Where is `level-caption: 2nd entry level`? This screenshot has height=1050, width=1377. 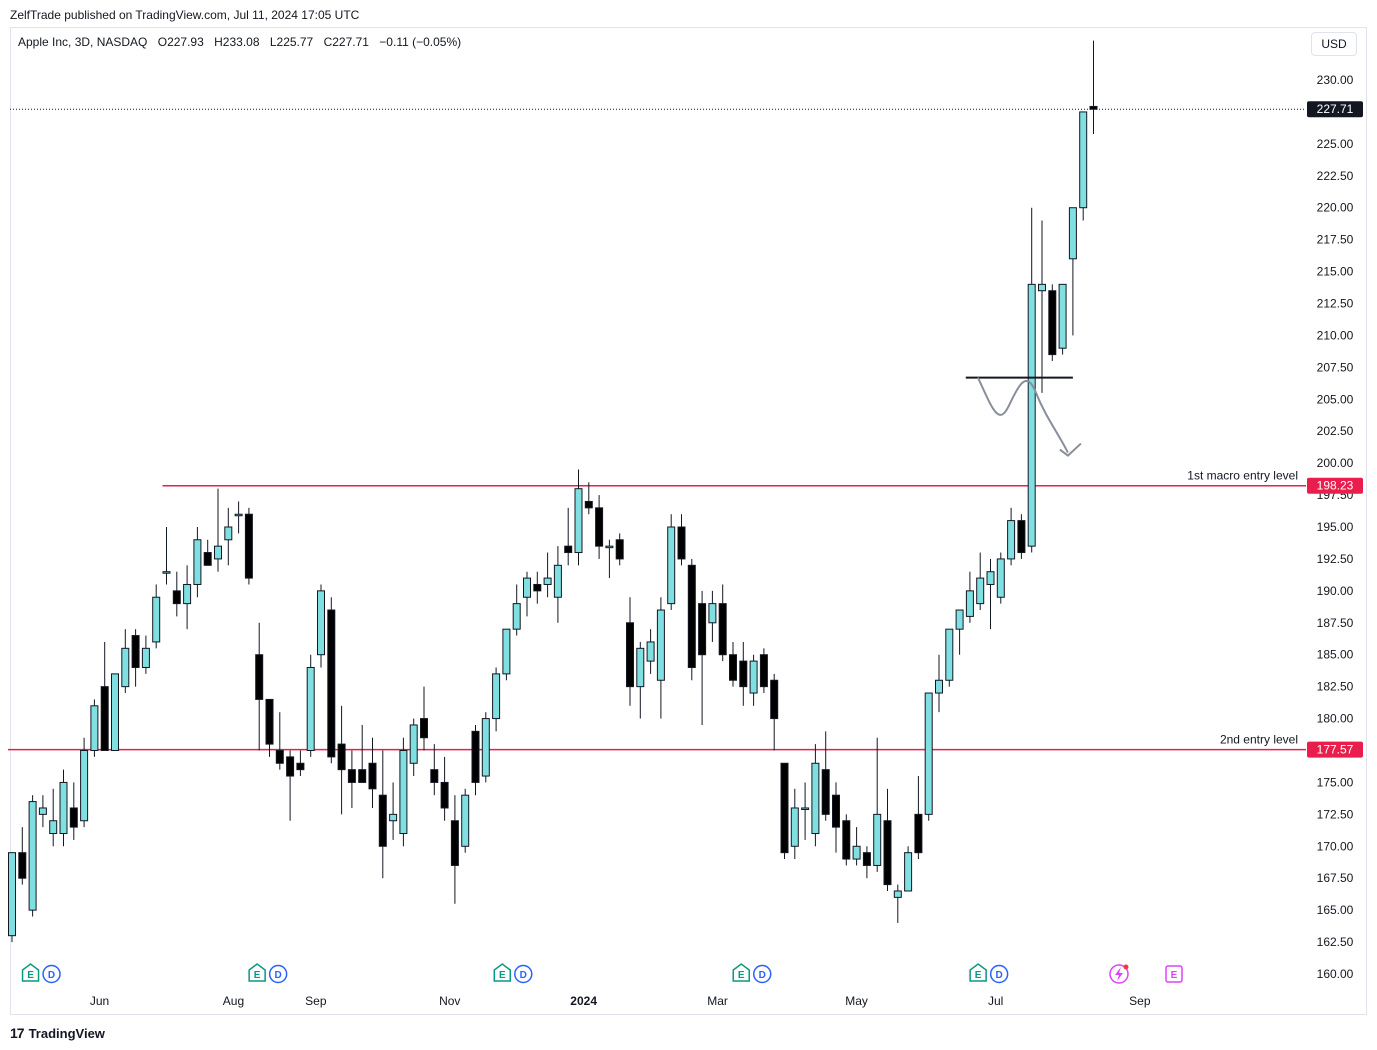 level-caption: 2nd entry level is located at coordinates (1259, 740).